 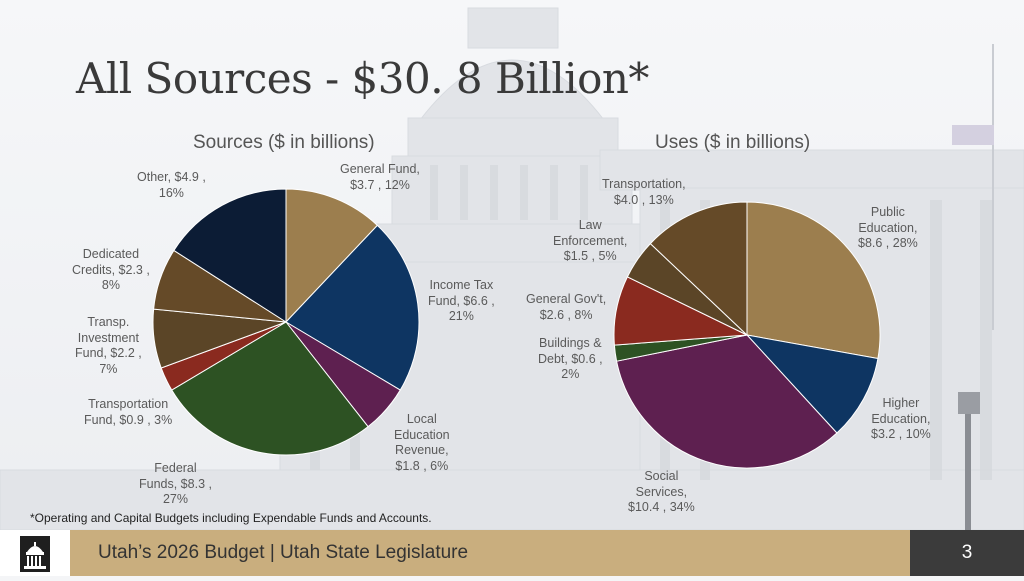 I want to click on sources-slice-other, so click(x=230, y=255).